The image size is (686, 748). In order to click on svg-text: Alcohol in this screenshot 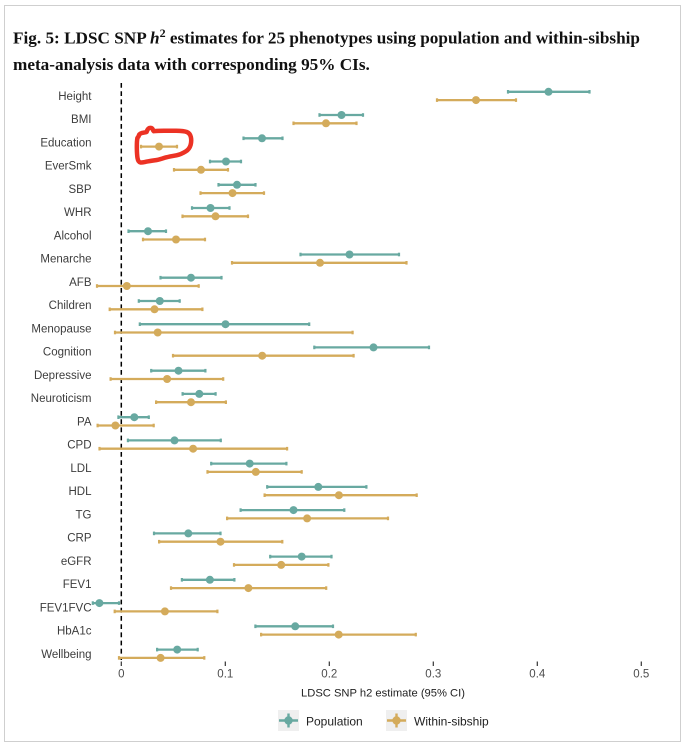, I will do `click(73, 236)`.